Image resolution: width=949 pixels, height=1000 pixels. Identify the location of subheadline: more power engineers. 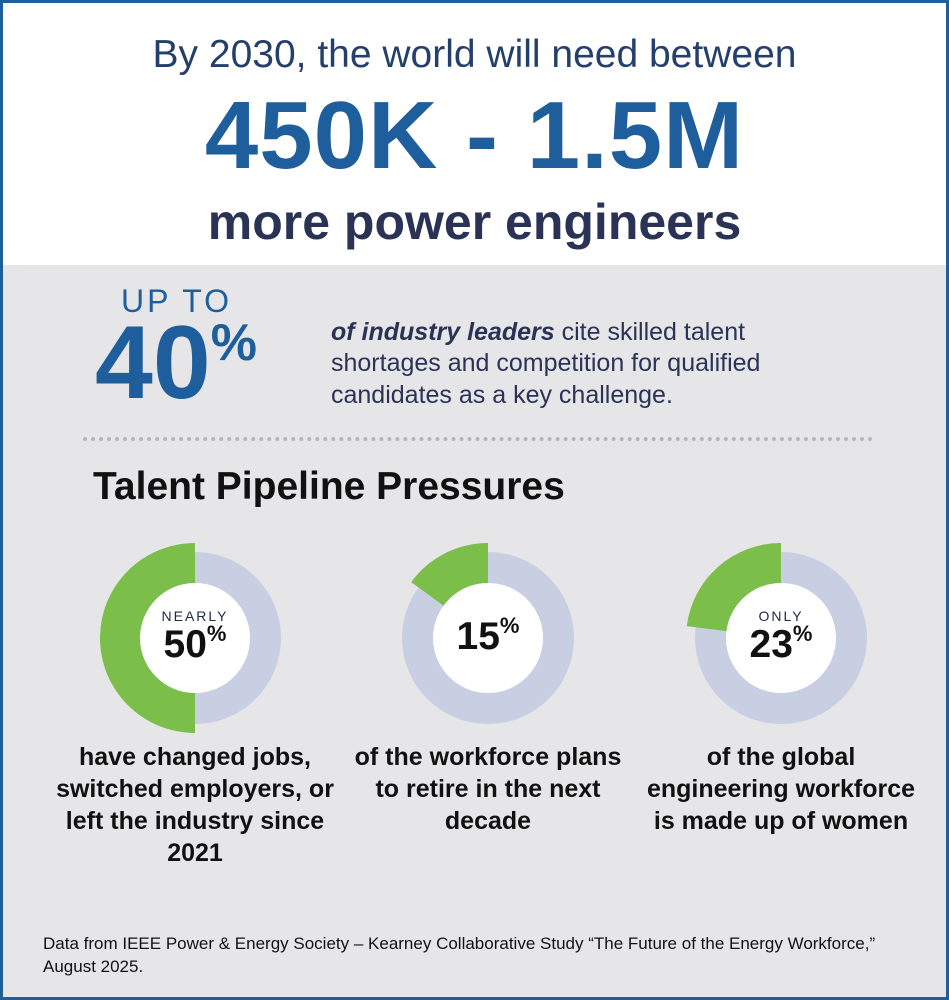
(474, 222).